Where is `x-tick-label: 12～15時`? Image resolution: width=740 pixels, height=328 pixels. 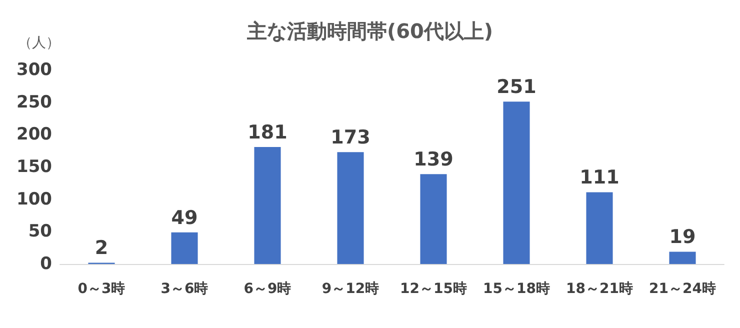
x-tick-label: 12～15時 is located at coordinates (433, 289).